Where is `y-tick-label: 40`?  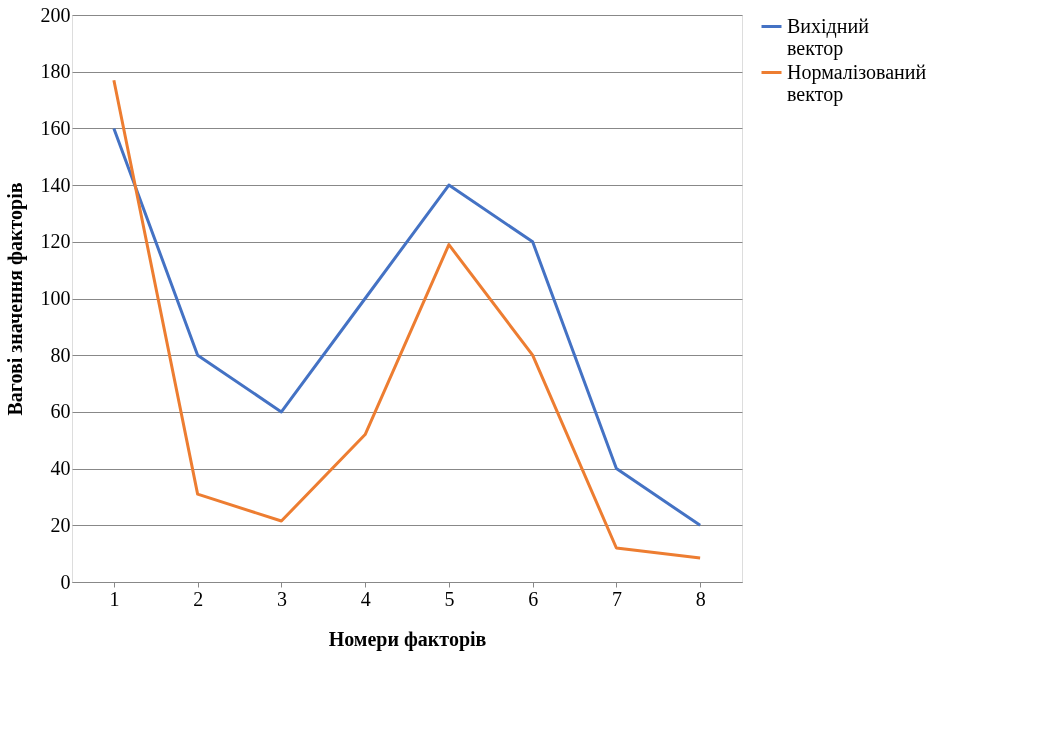
y-tick-label: 40 is located at coordinates (60, 468).